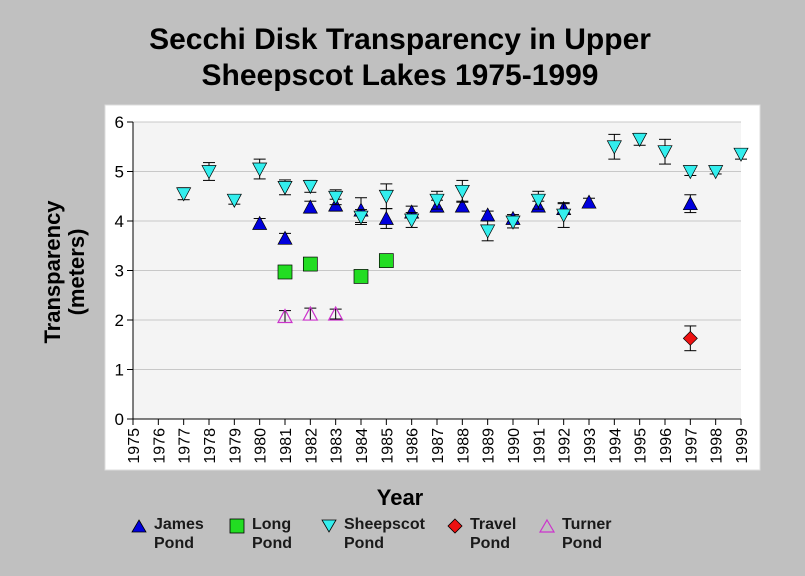 The width and height of the screenshot is (805, 576). I want to click on x-tick-label-1988: 1988, so click(463, 446).